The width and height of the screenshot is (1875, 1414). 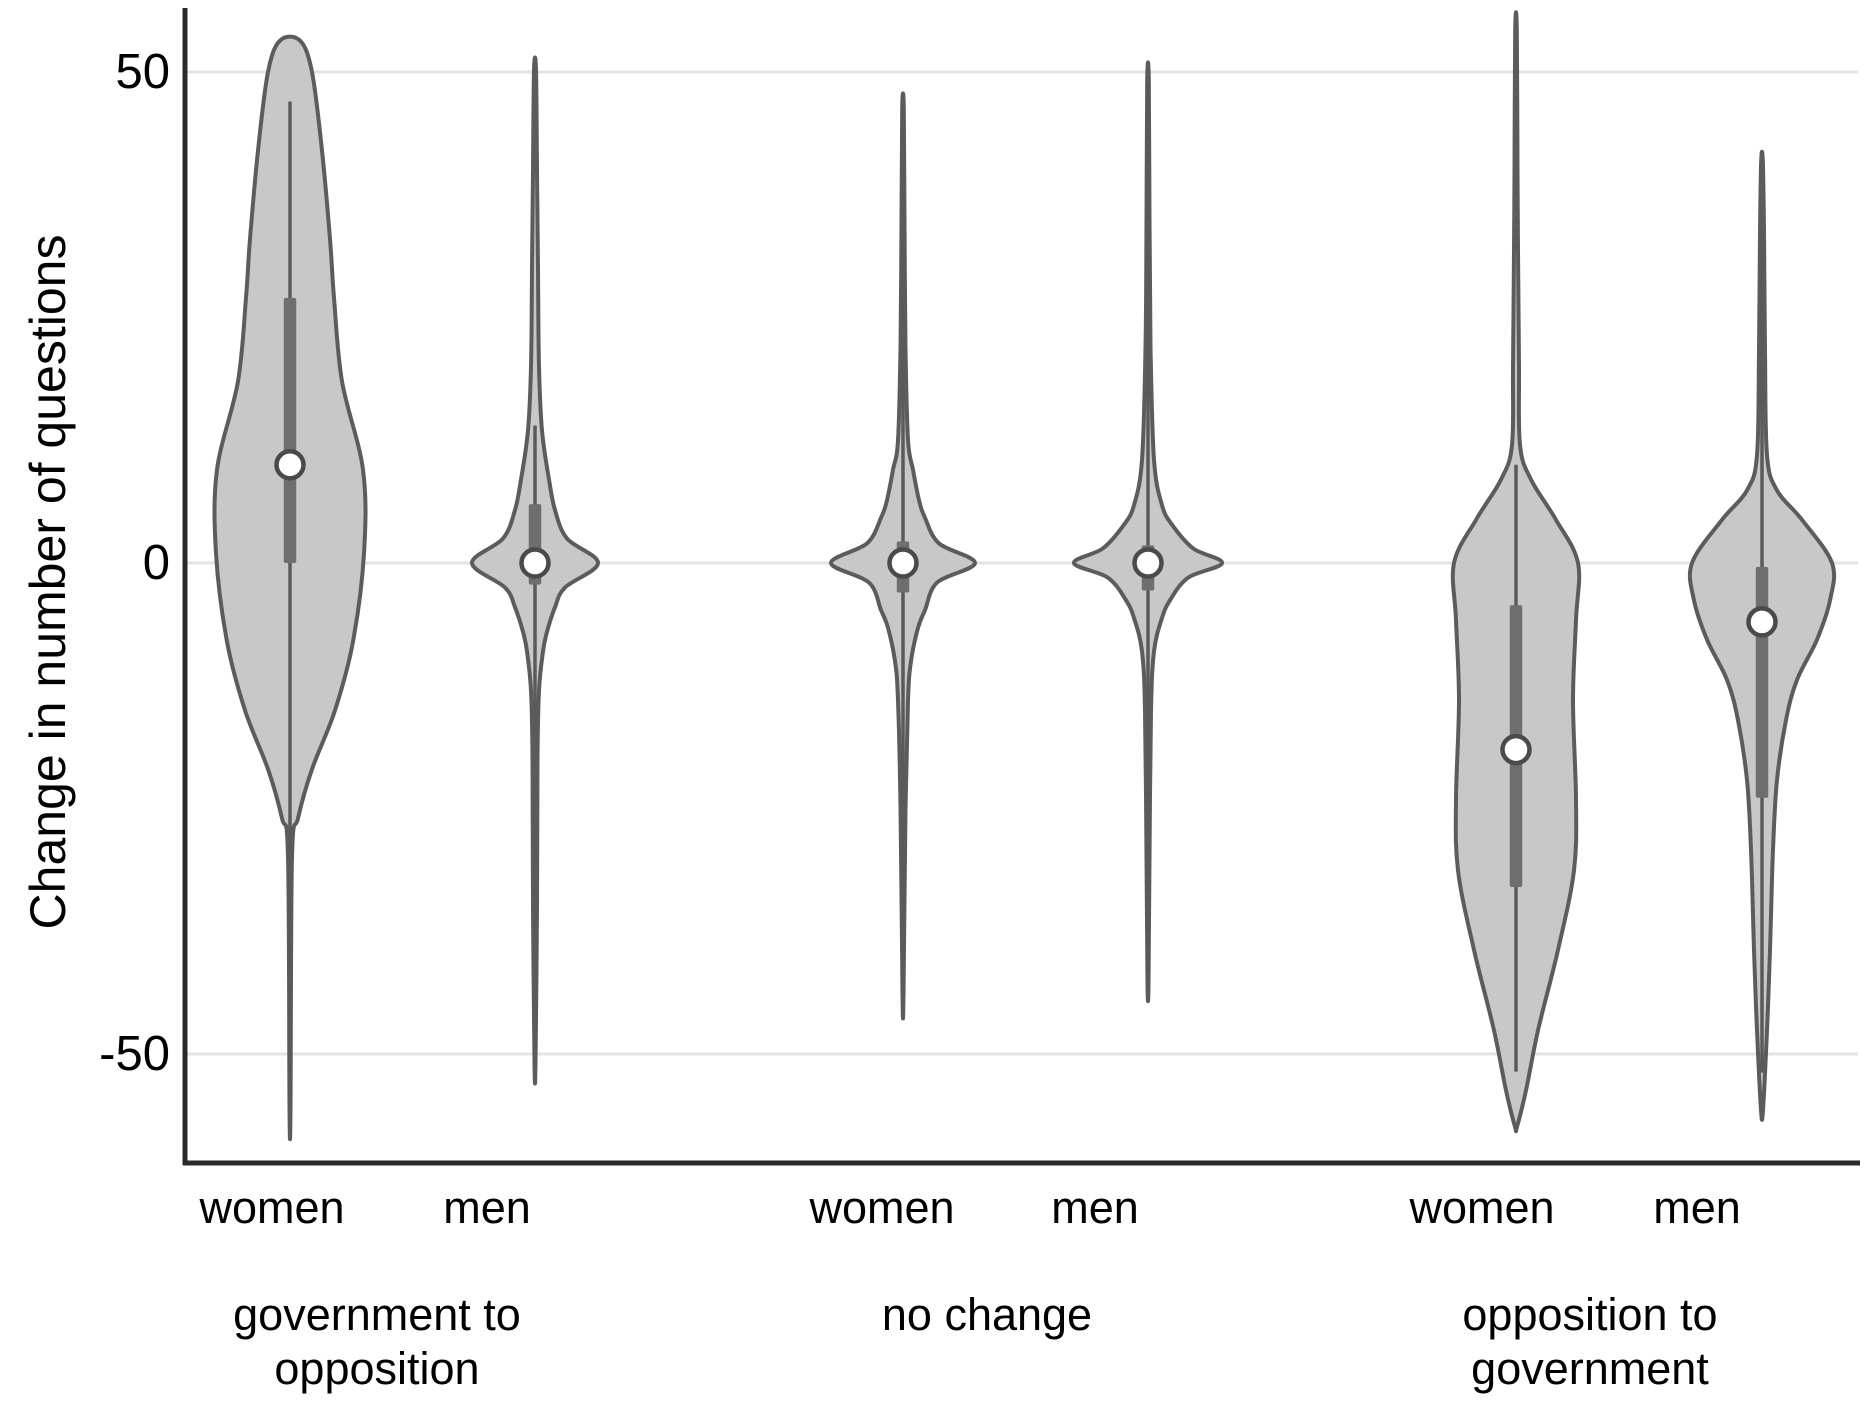 I want to click on group-label-no-change: no change, so click(x=987, y=1315).